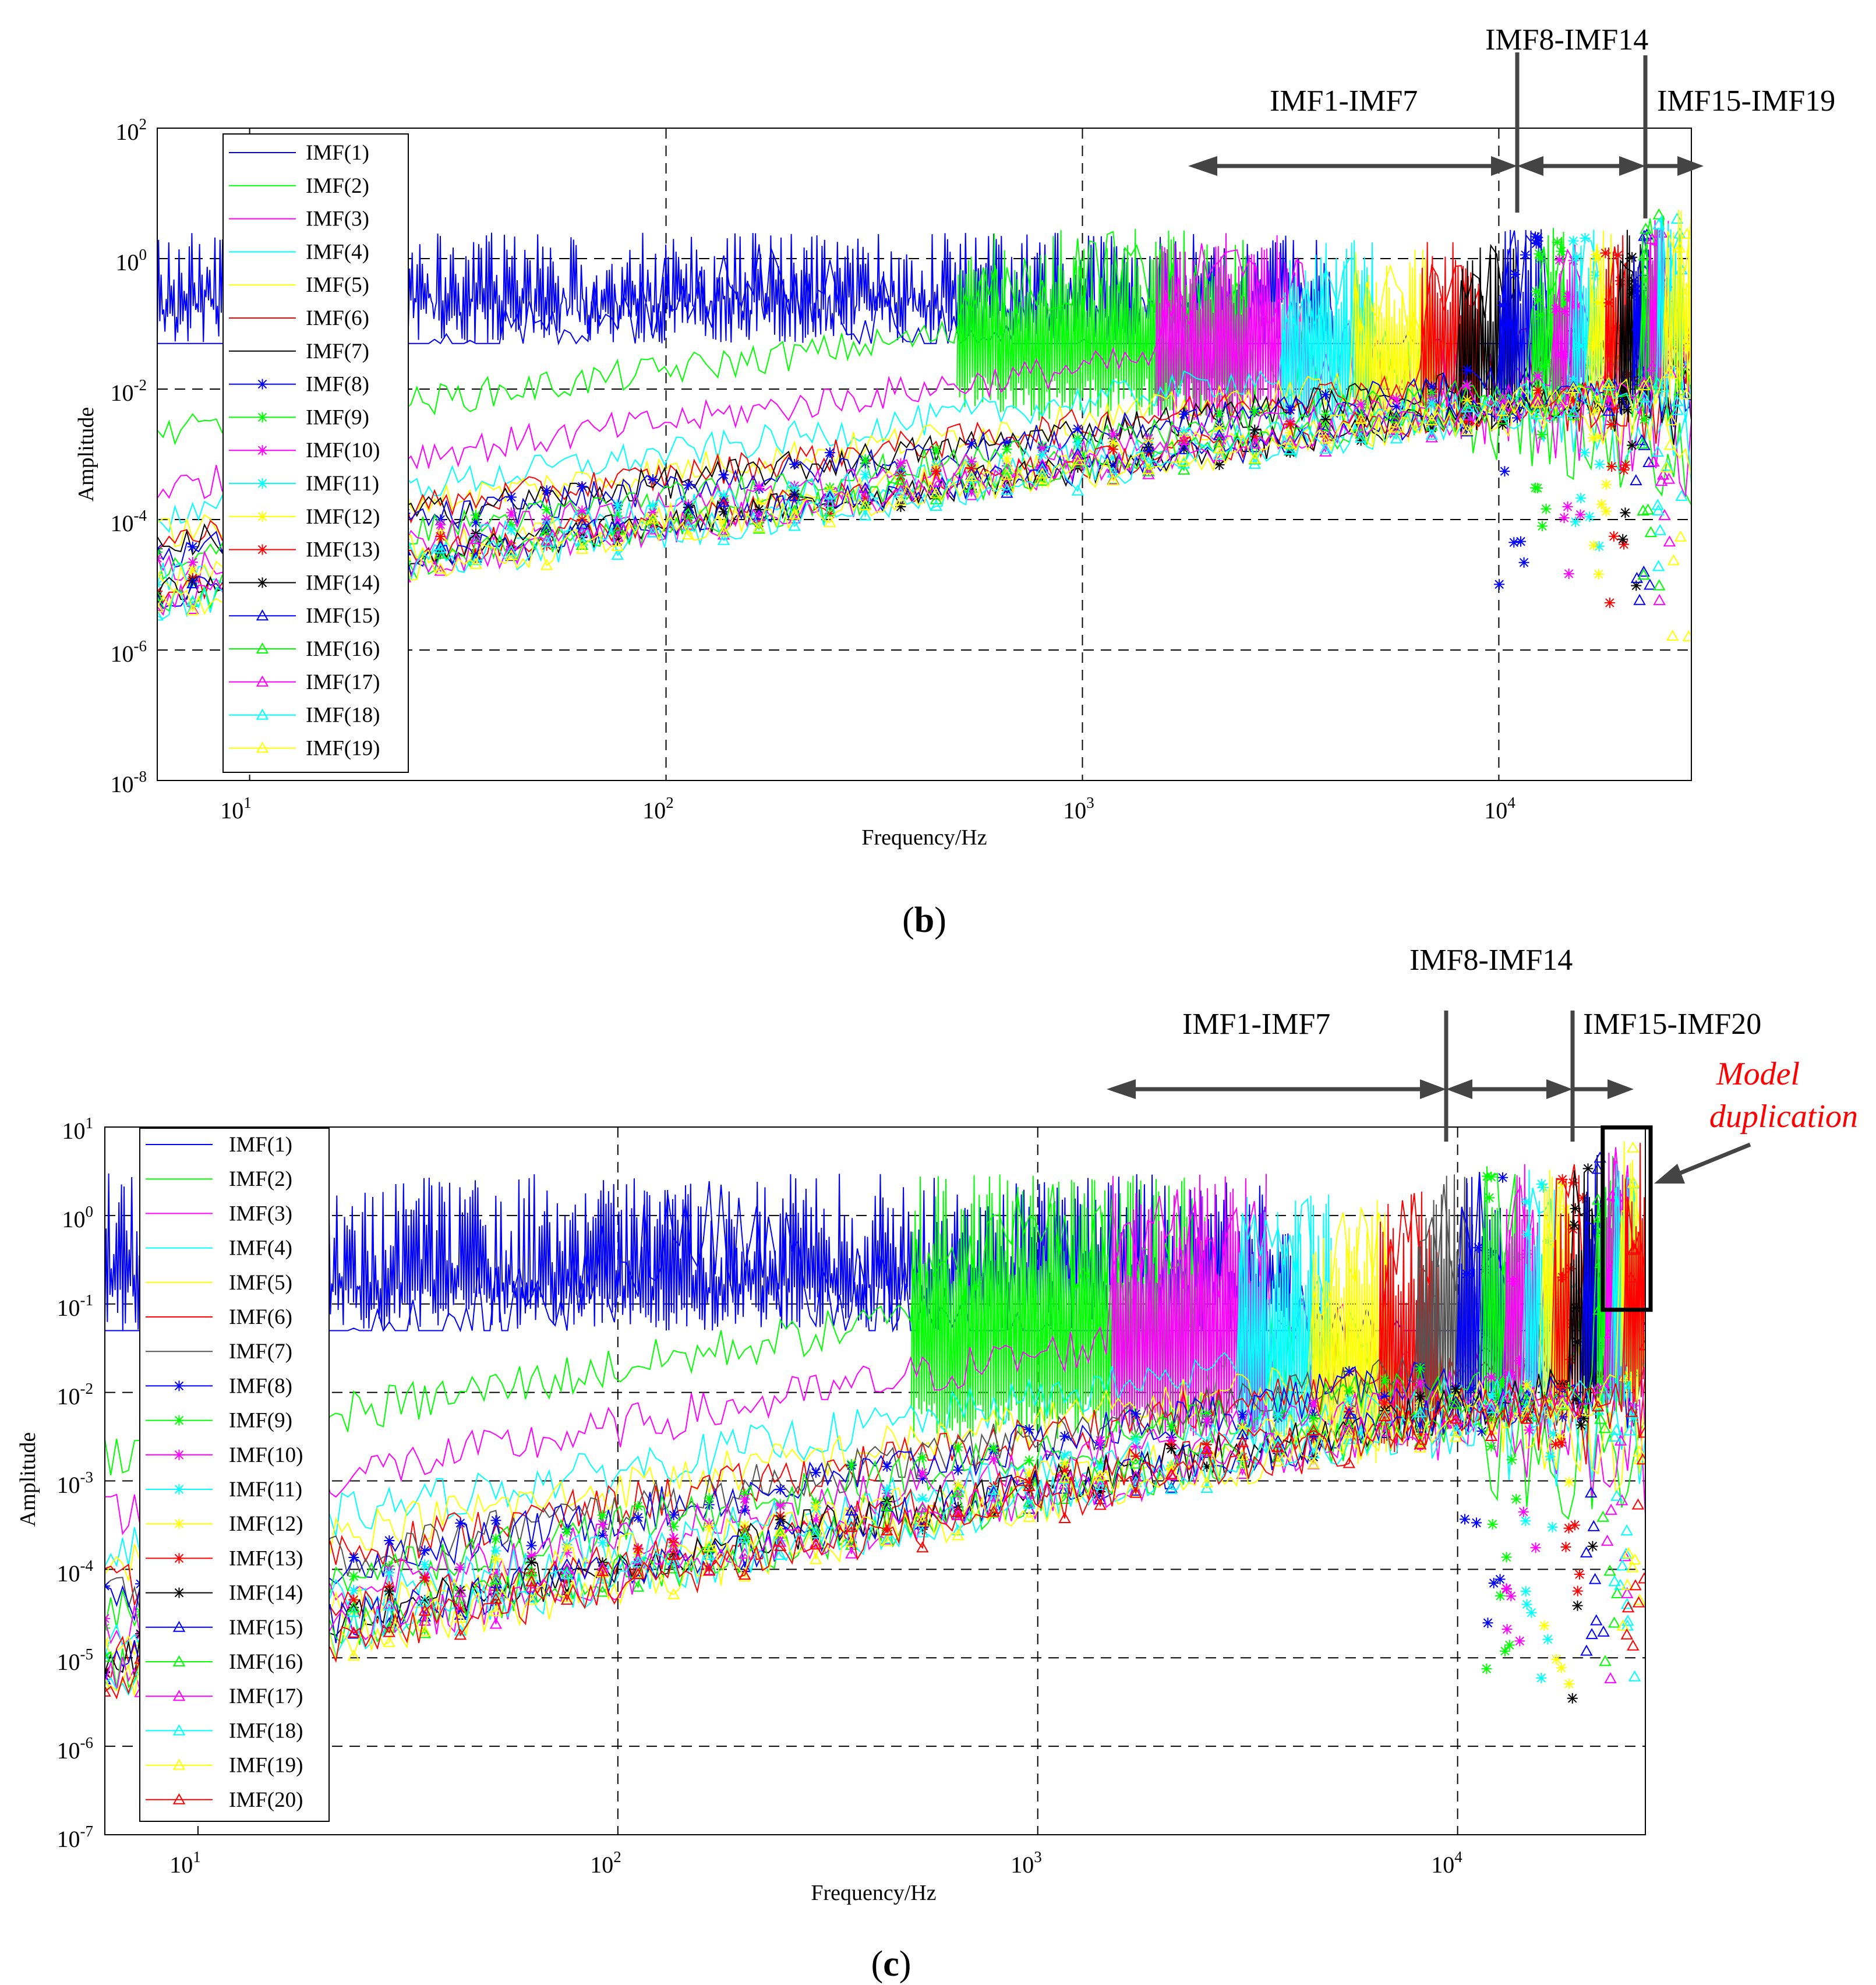 This screenshot has height=1985, width=1876. Describe the element at coordinates (129, 782) in the screenshot. I see `b-ytick: 10-8` at that location.